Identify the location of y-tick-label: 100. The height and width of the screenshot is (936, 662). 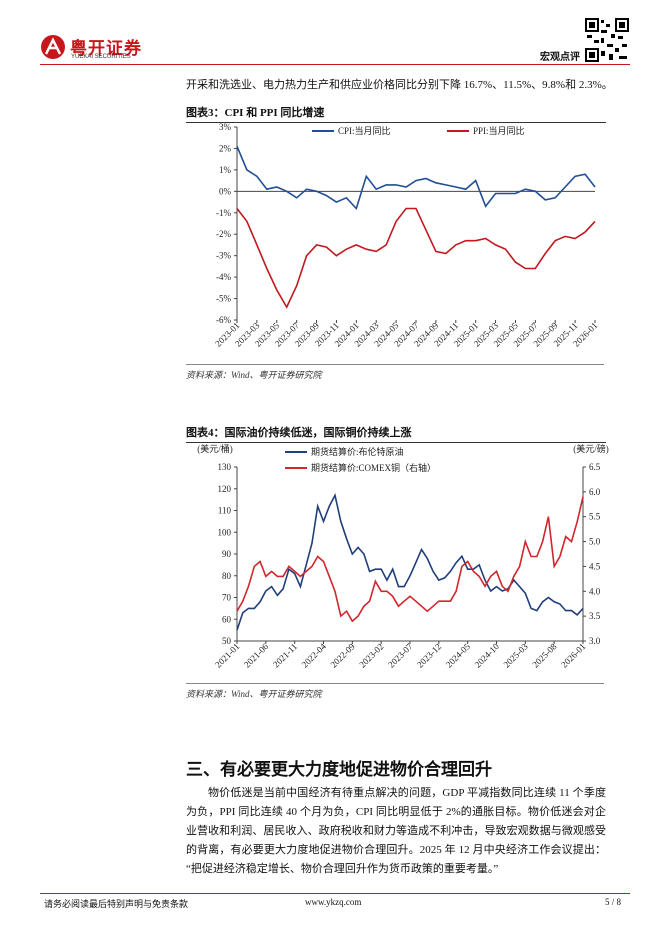
(225, 532).